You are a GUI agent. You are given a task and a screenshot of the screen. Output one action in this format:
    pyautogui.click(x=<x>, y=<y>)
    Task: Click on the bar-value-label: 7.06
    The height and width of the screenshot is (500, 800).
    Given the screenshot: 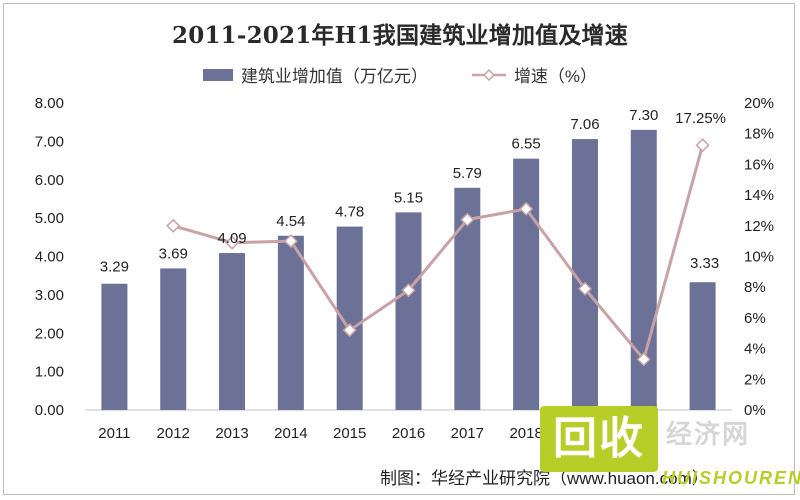 What is the action you would take?
    pyautogui.click(x=584, y=124)
    